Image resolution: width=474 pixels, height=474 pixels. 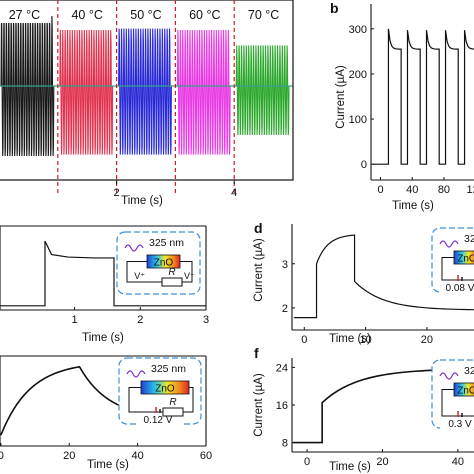 I want to click on panel-d-current-line, so click(x=383, y=276).